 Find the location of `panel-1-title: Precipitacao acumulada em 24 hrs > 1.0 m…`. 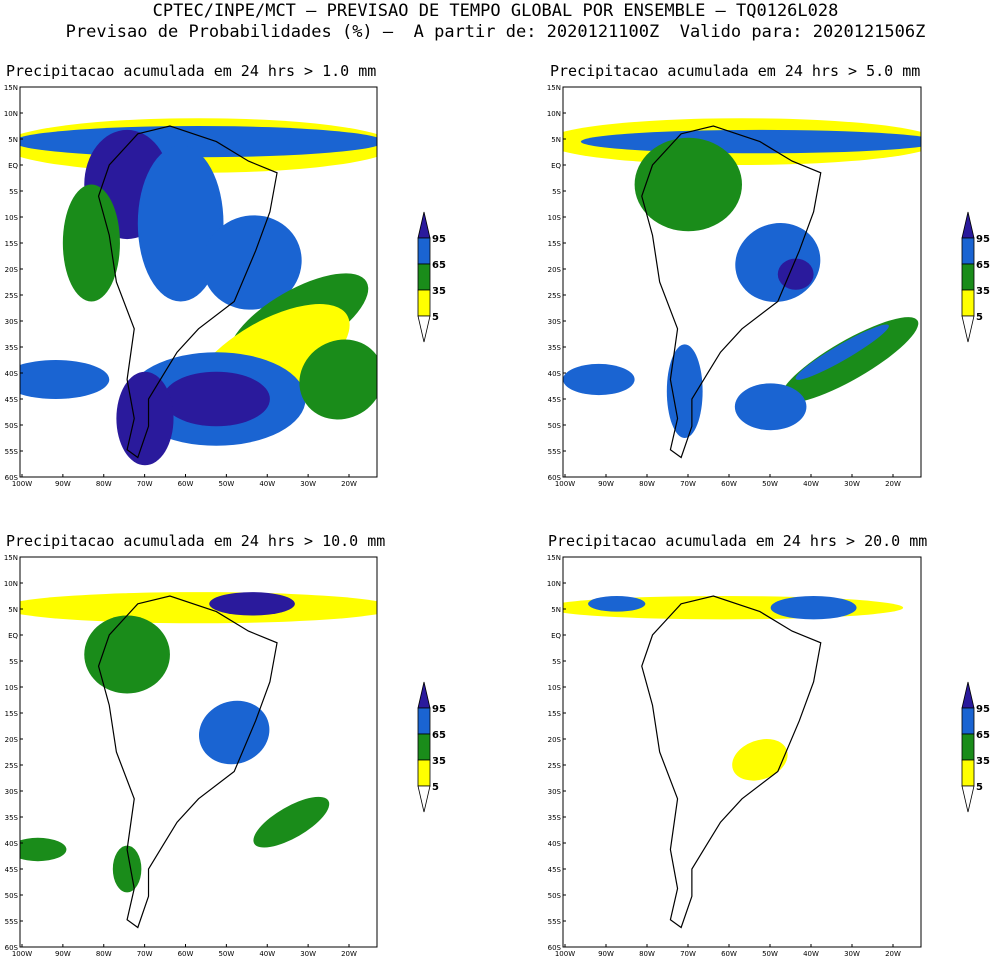

panel-1-title: Precipitacao acumulada em 24 hrs > 1.0 m… is located at coordinates (191, 71).